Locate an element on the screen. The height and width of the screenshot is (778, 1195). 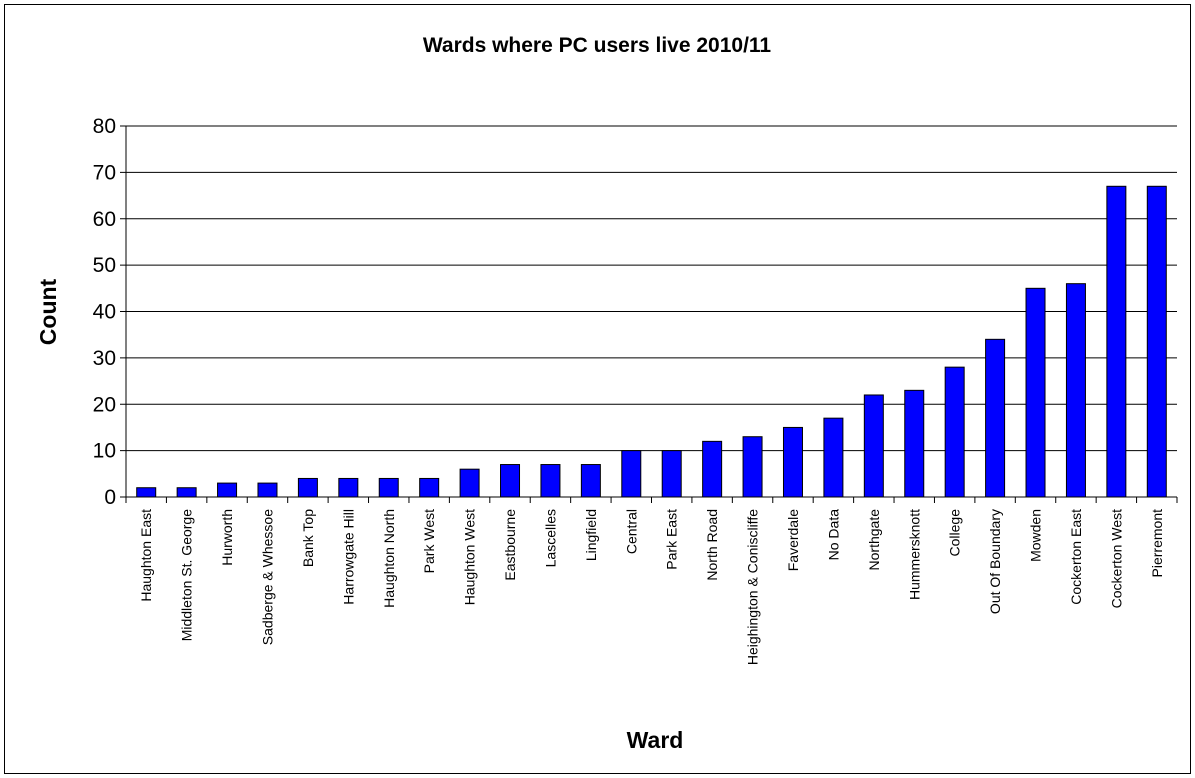
y-tick-labels: 0 10 20 30 40 50 60 70 80 is located at coordinates (104, 312).